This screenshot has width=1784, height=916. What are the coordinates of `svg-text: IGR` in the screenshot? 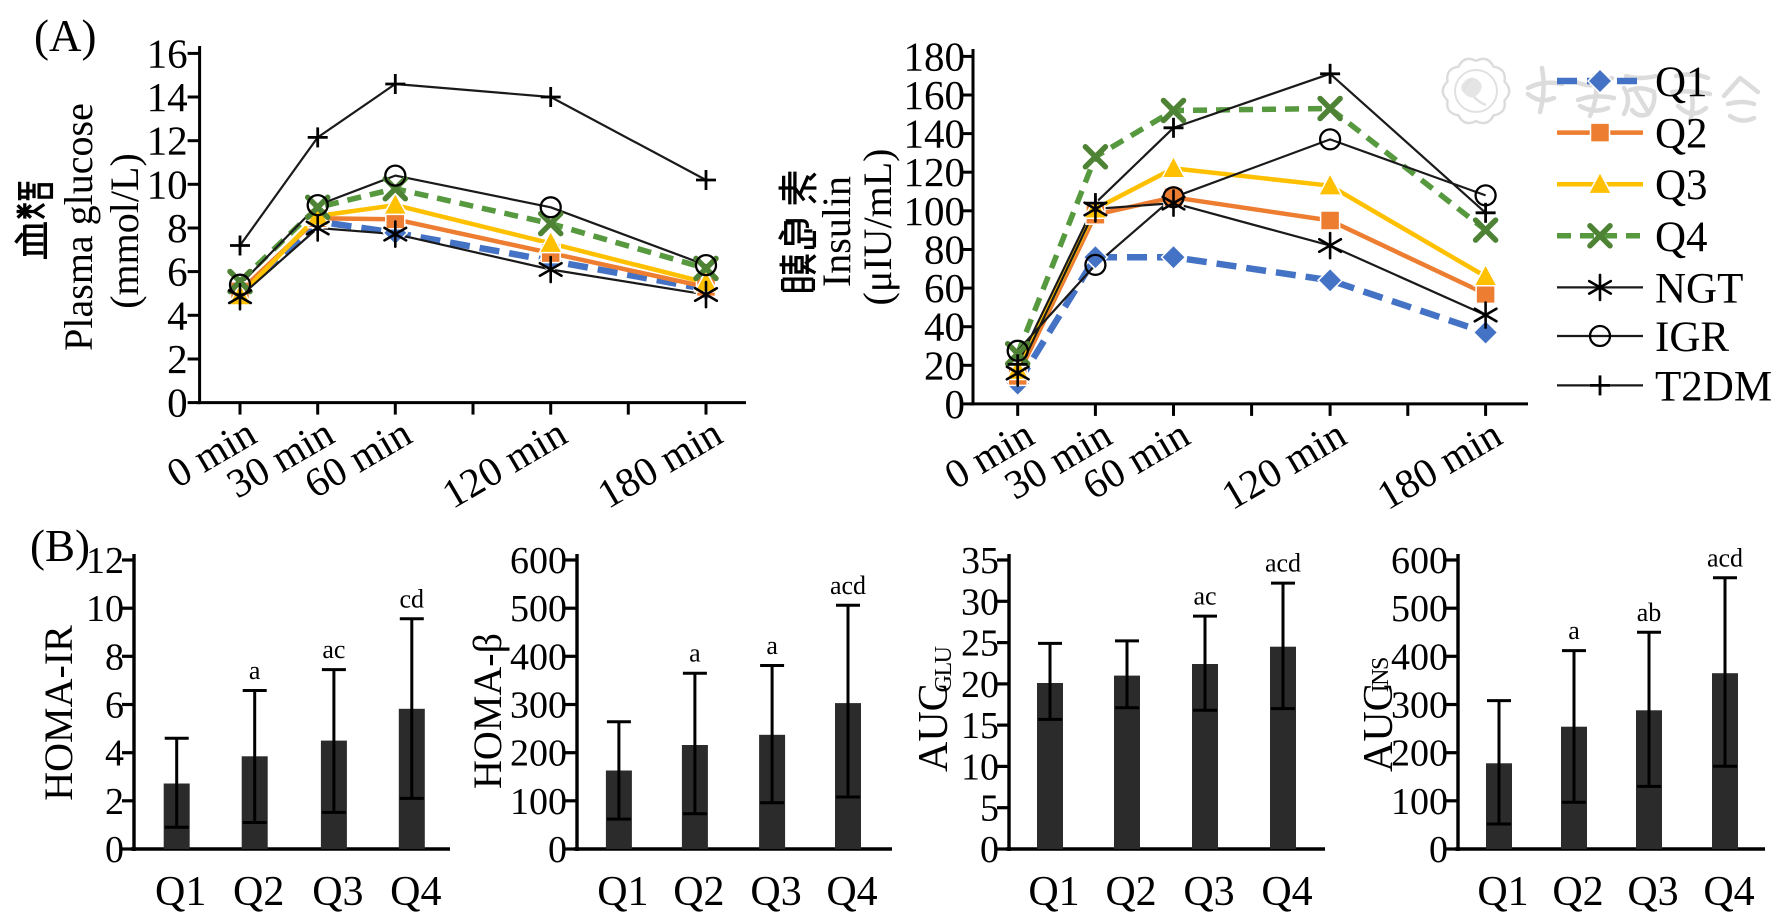 It's located at (1692, 337).